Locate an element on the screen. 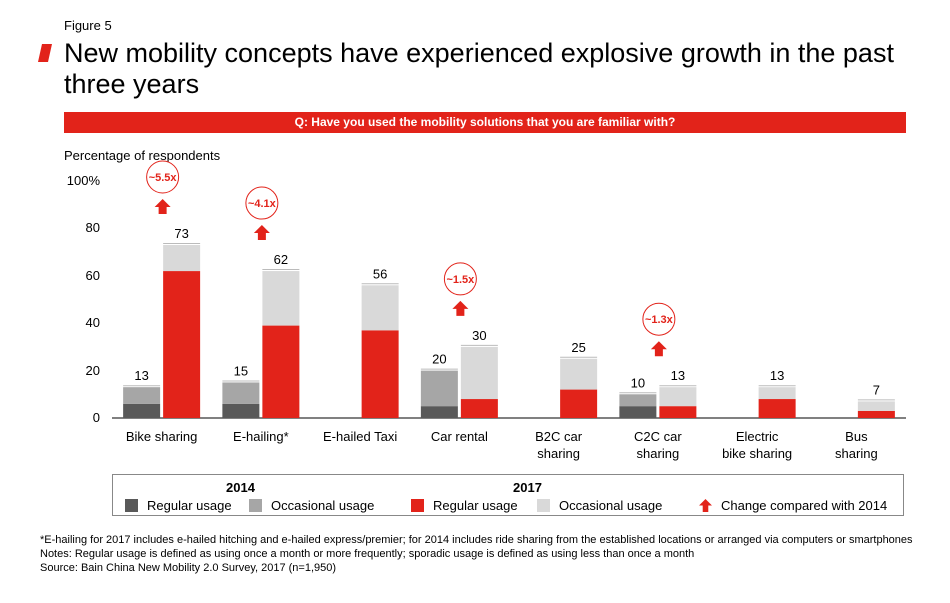 This screenshot has height=603, width=950. y-tick-0: 0 is located at coordinates (96, 417).